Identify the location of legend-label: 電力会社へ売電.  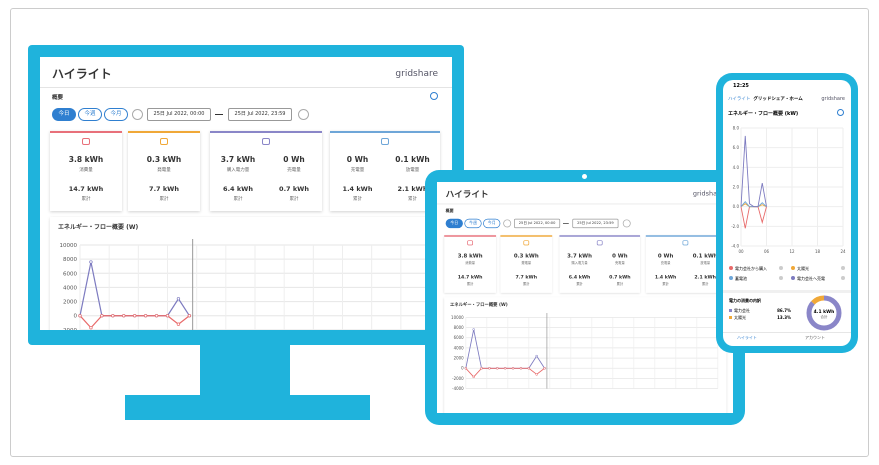
(811, 278).